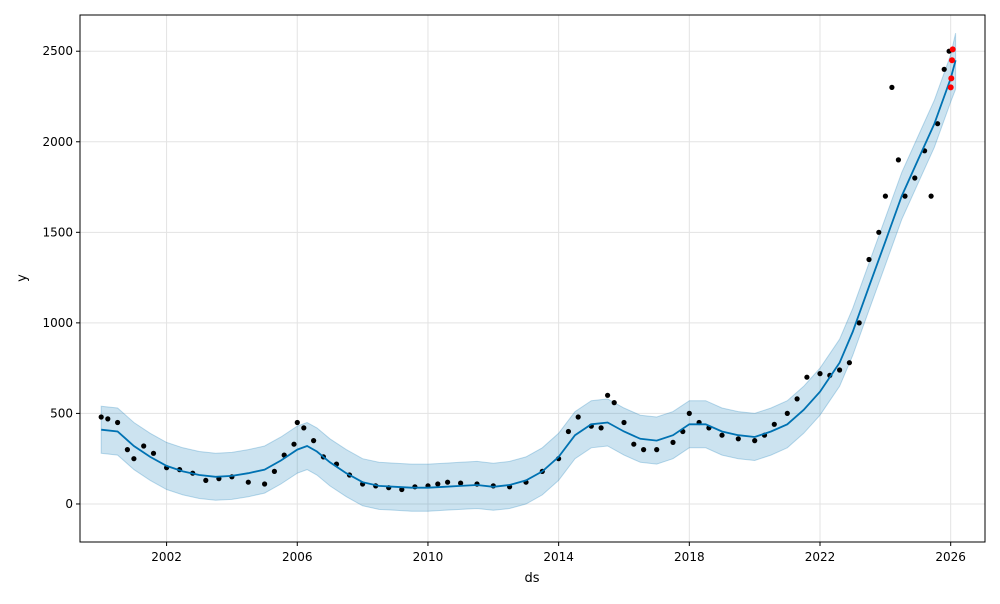 This screenshot has height=604, width=1000. I want to click on y-axis-label: y, so click(22, 278).